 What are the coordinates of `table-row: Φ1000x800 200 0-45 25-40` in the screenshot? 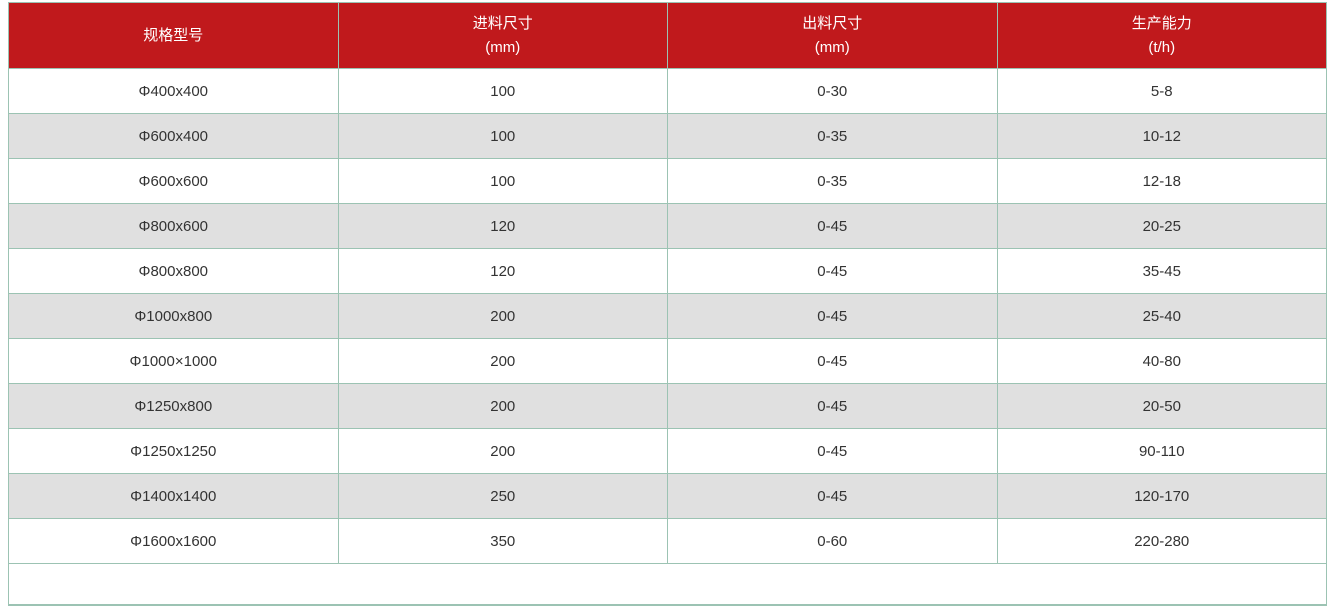 It's located at (667, 316).